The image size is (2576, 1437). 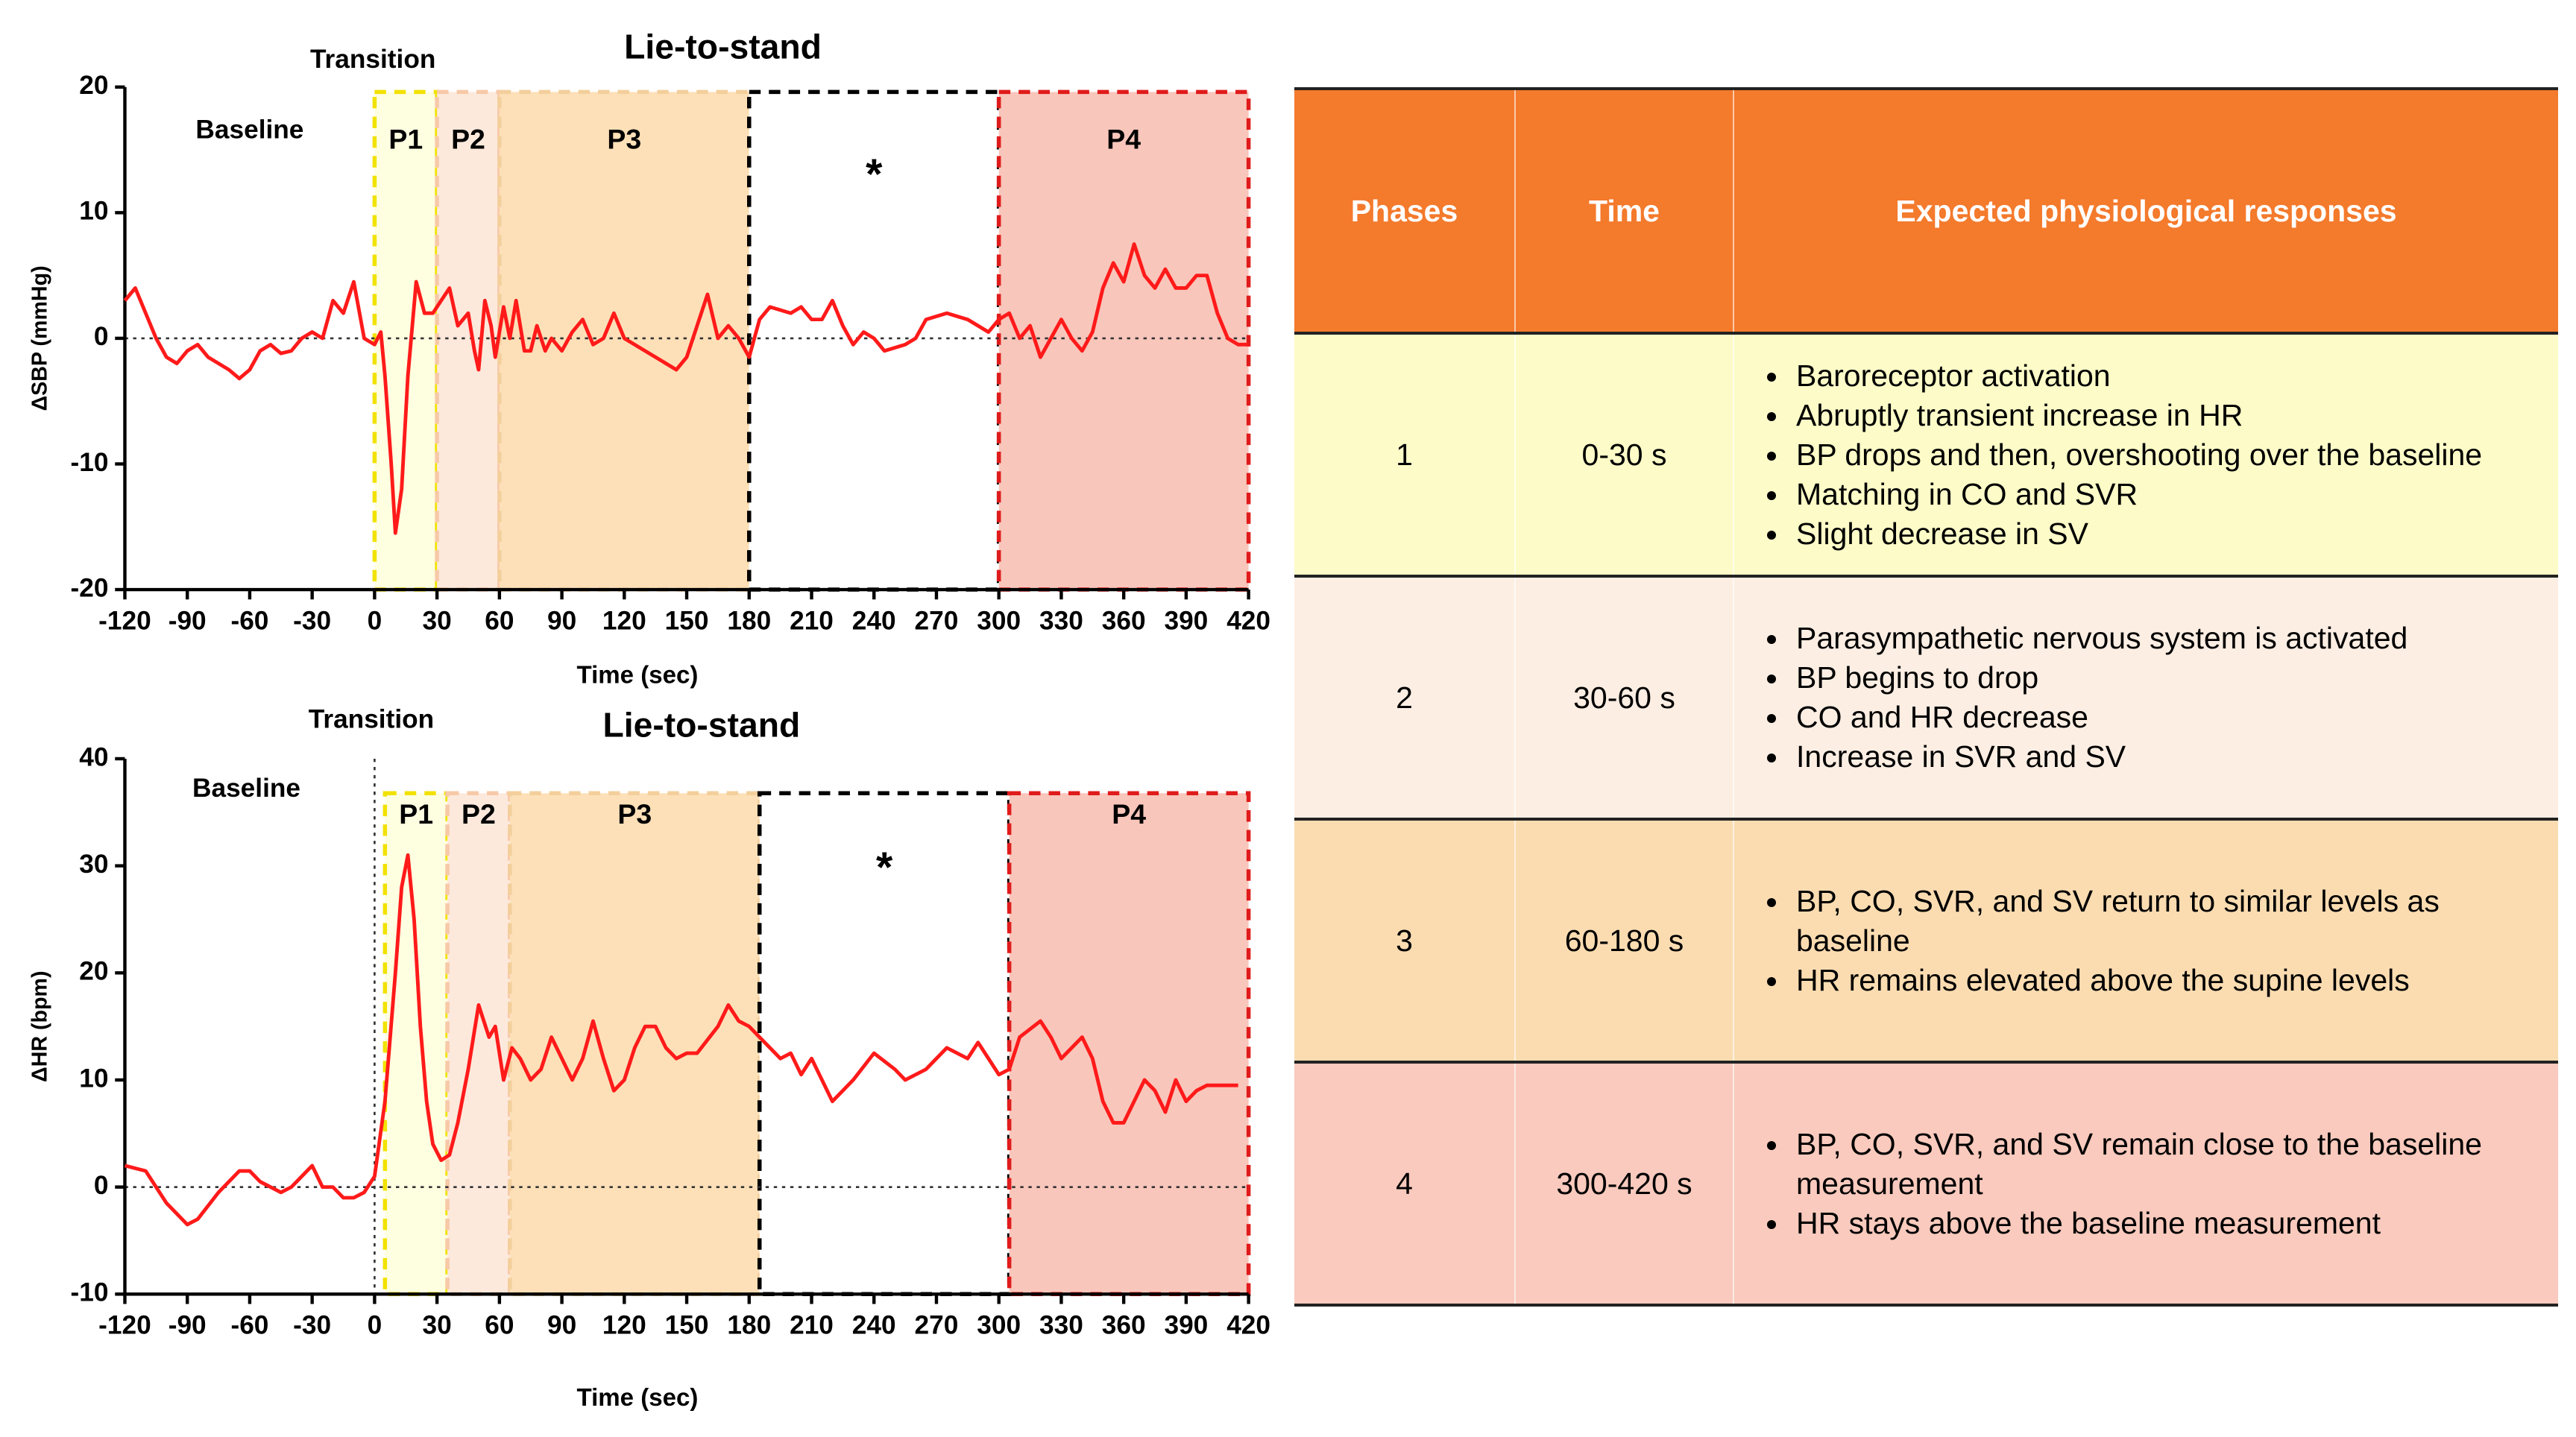 What do you see at coordinates (93, 757) in the screenshot?
I see `y-tick-label: 40` at bounding box center [93, 757].